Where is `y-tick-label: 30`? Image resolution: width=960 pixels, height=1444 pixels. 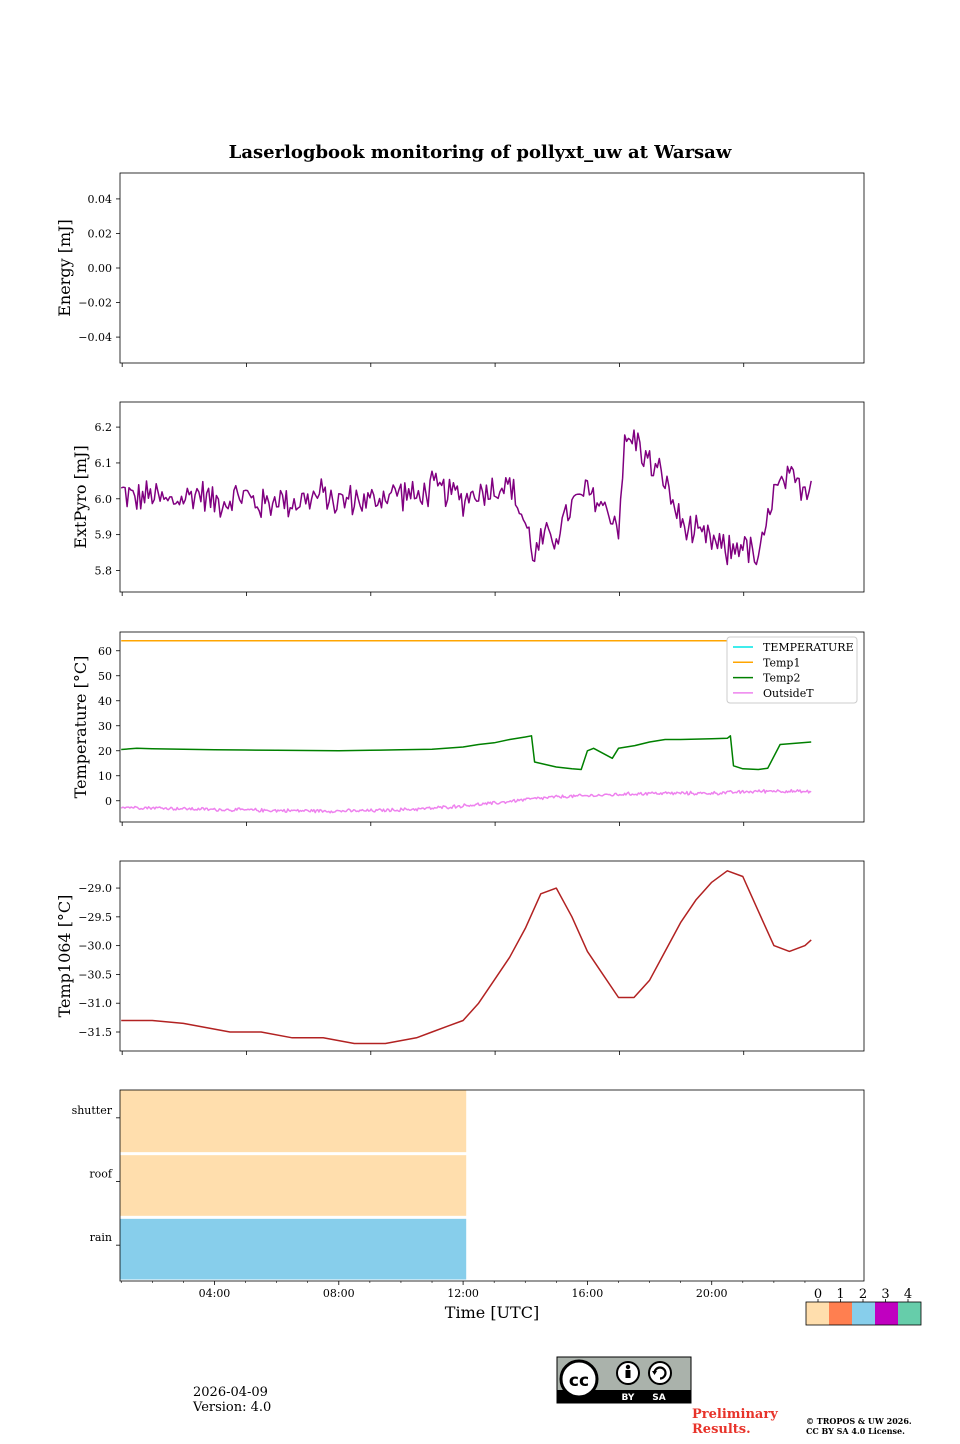 y-tick-label: 30 is located at coordinates (105, 726).